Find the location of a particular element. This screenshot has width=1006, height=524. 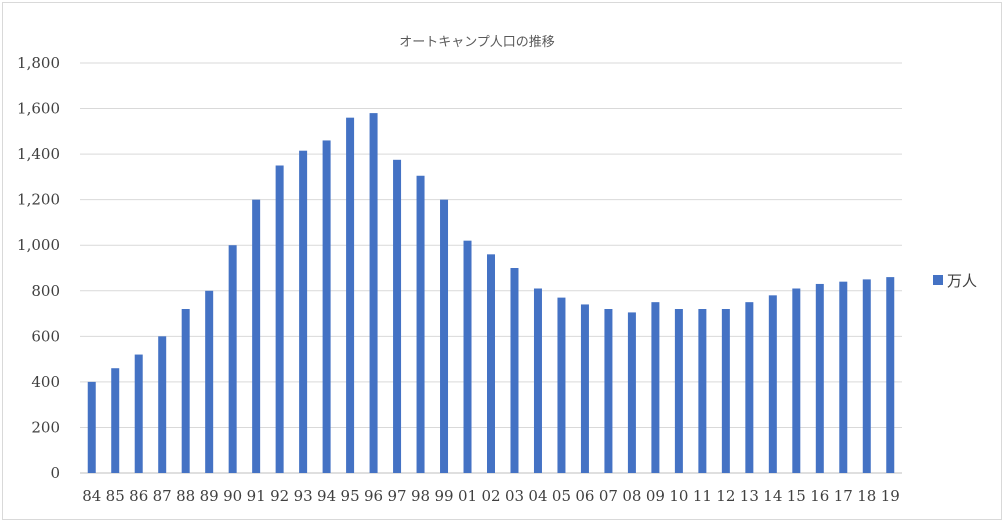

x-tick-label: 13 is located at coordinates (749, 496).